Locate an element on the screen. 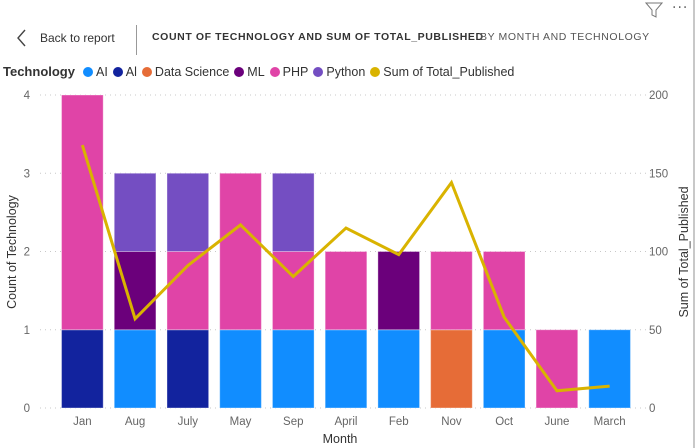 This screenshot has width=697, height=448. filter-icon is located at coordinates (654, 10).